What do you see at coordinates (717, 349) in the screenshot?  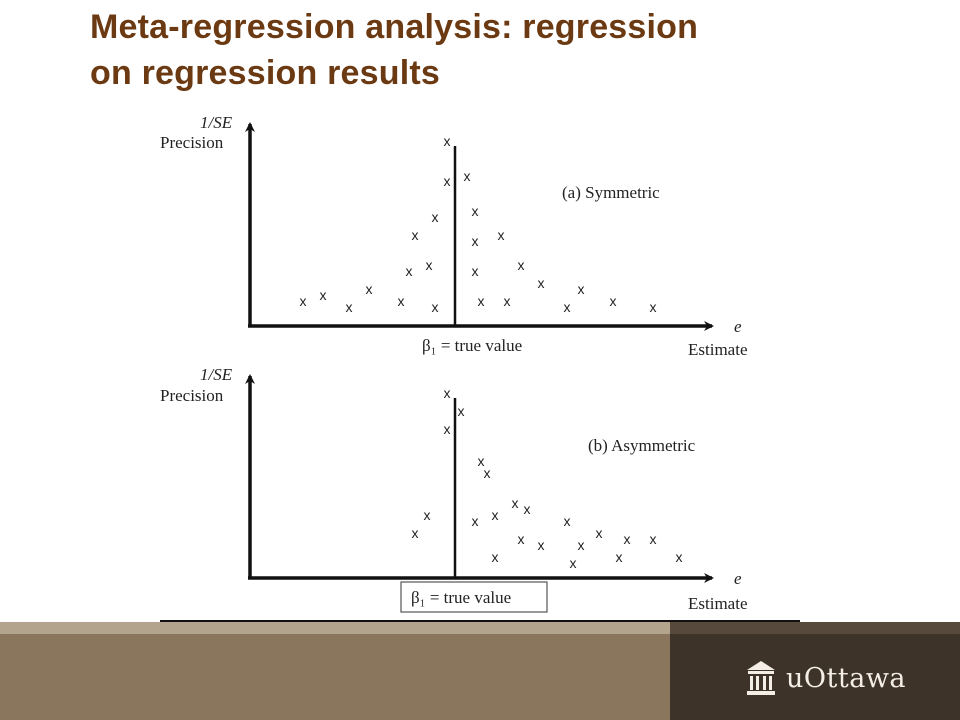 I see `x-axis-label-a: Estimate` at bounding box center [717, 349].